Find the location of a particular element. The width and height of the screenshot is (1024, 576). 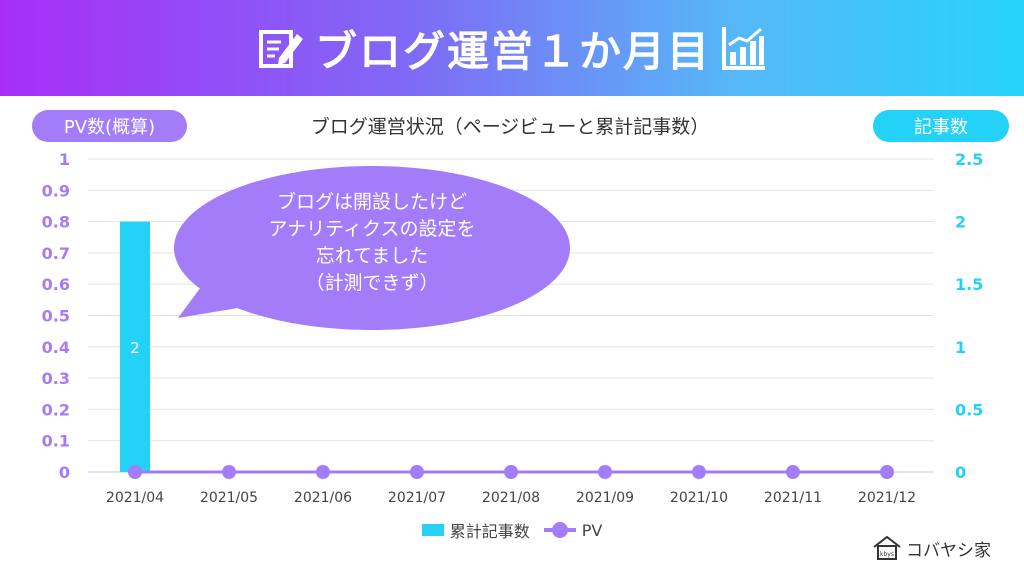

brand-logo: kbys コバヤシ家 is located at coordinates (931, 548).